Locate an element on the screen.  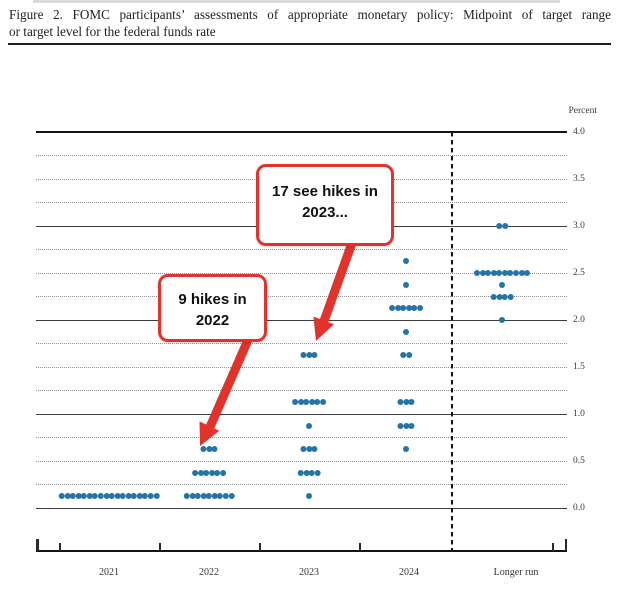
y-tick-label: 1.0 is located at coordinates (579, 413).